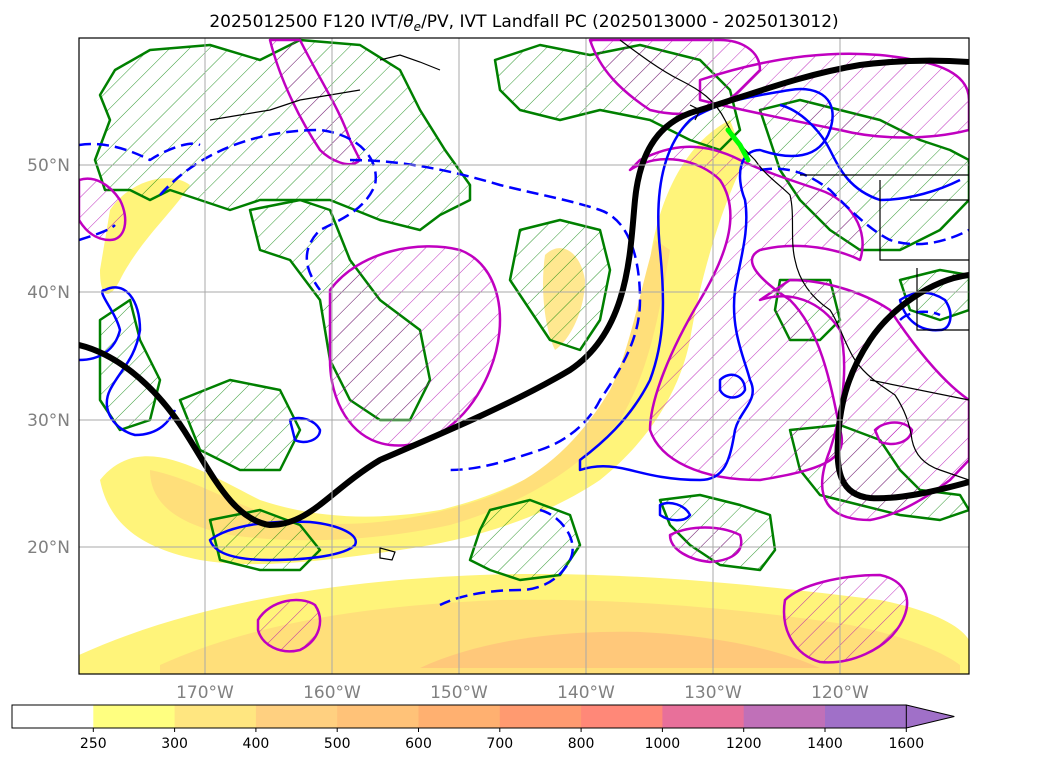 This screenshot has height=767, width=1047. I want to click on lon-label-130w: 130°W, so click(713, 693).